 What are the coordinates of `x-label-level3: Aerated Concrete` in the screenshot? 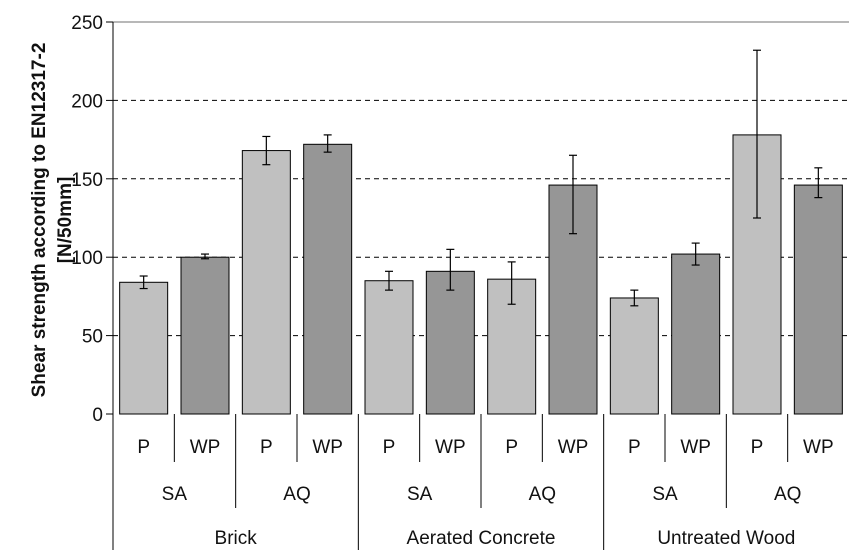 It's located at (481, 538).